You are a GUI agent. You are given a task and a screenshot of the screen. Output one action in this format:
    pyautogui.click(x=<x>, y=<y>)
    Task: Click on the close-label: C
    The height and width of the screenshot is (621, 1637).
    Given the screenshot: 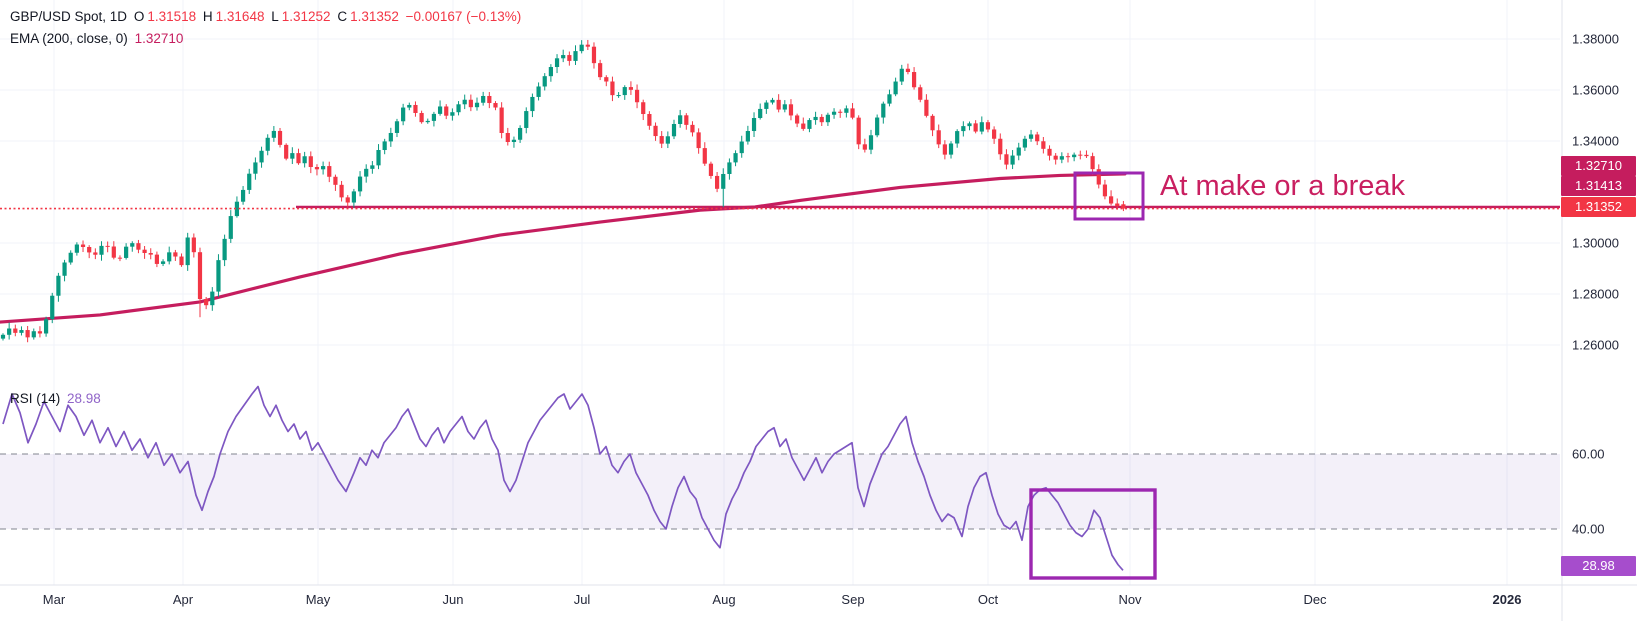 What is the action you would take?
    pyautogui.click(x=342, y=16)
    